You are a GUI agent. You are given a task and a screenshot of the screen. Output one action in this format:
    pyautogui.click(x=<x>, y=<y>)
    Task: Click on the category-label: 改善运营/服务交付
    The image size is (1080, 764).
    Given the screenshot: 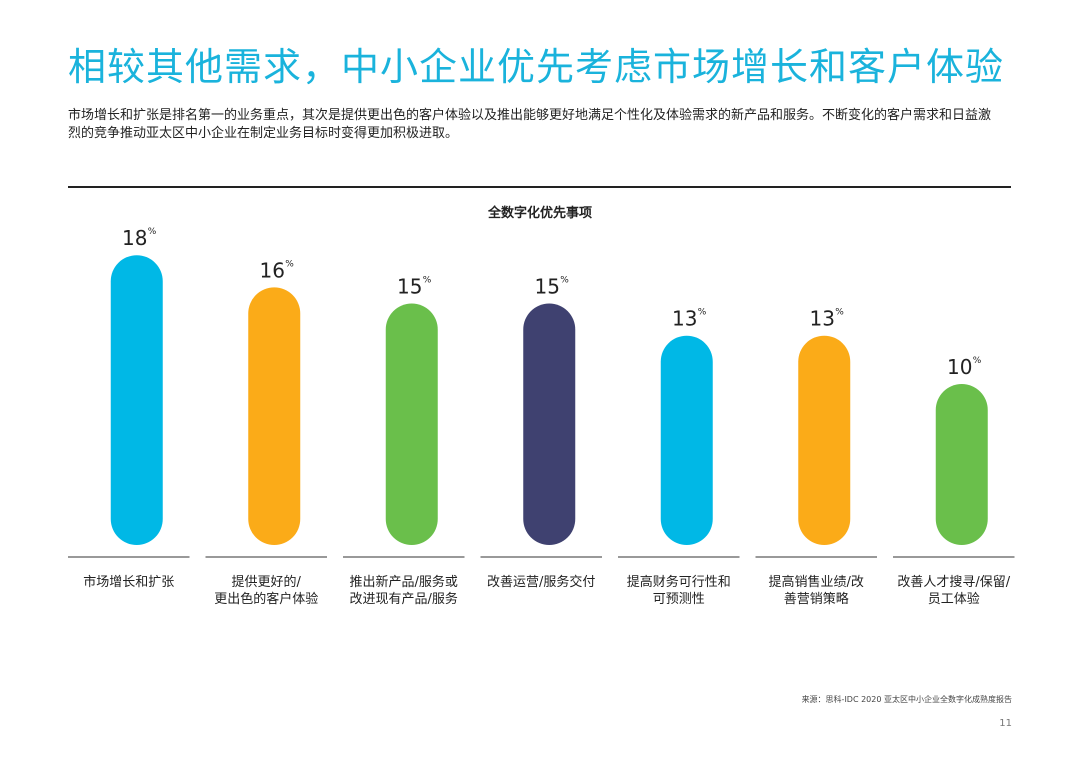 What is the action you would take?
    pyautogui.click(x=541, y=582)
    